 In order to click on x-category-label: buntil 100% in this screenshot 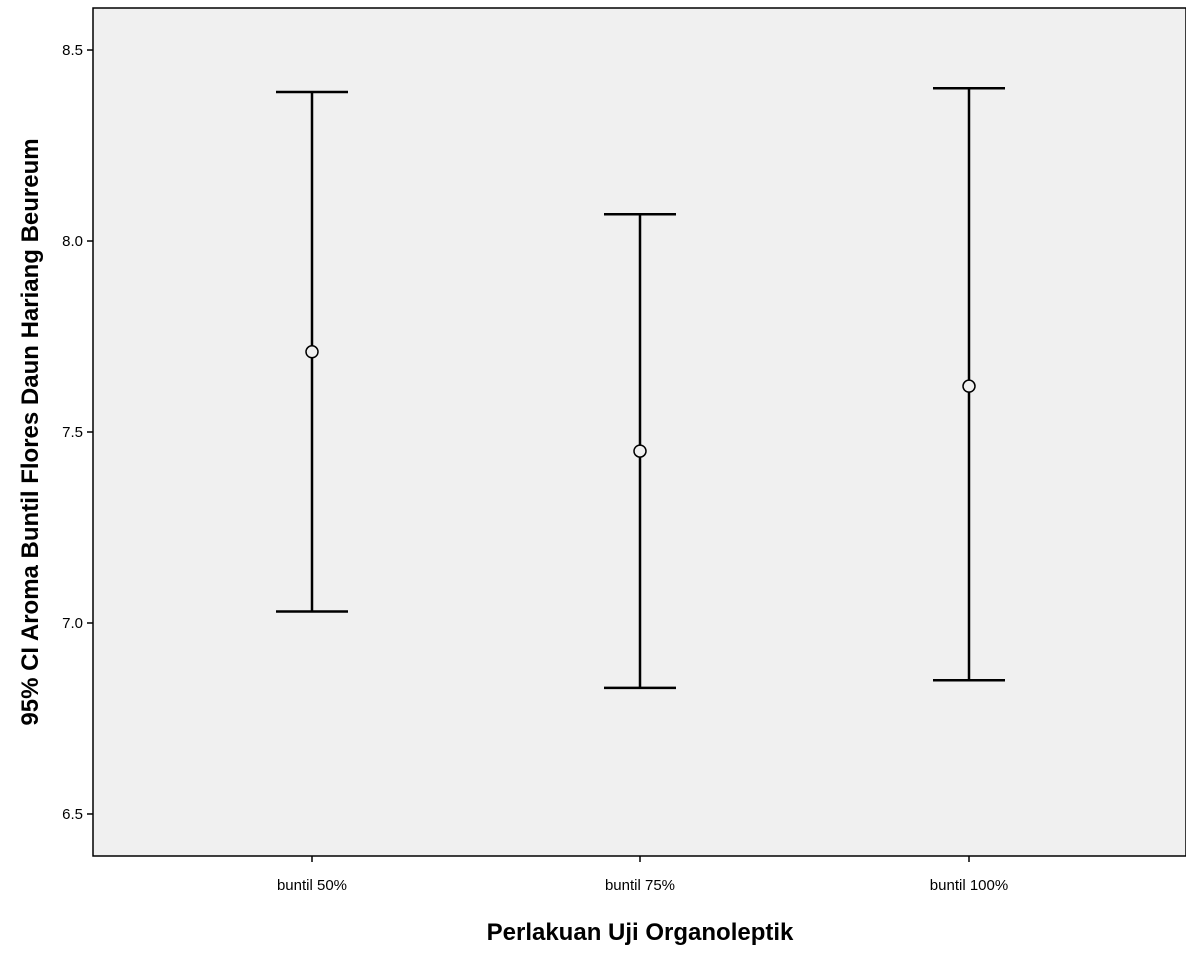, I will do `click(969, 885)`.